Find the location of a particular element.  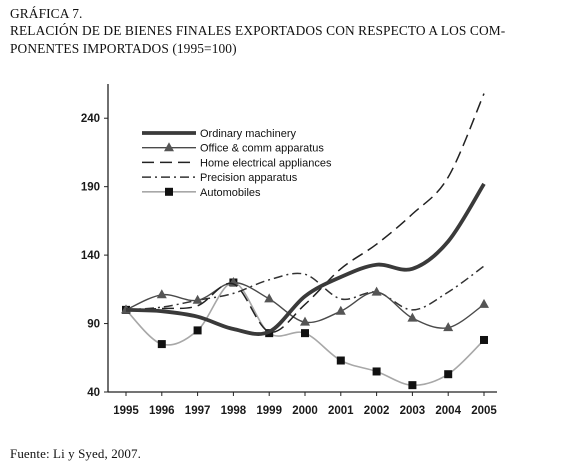

x-tick-label: 1998 is located at coordinates (234, 411).